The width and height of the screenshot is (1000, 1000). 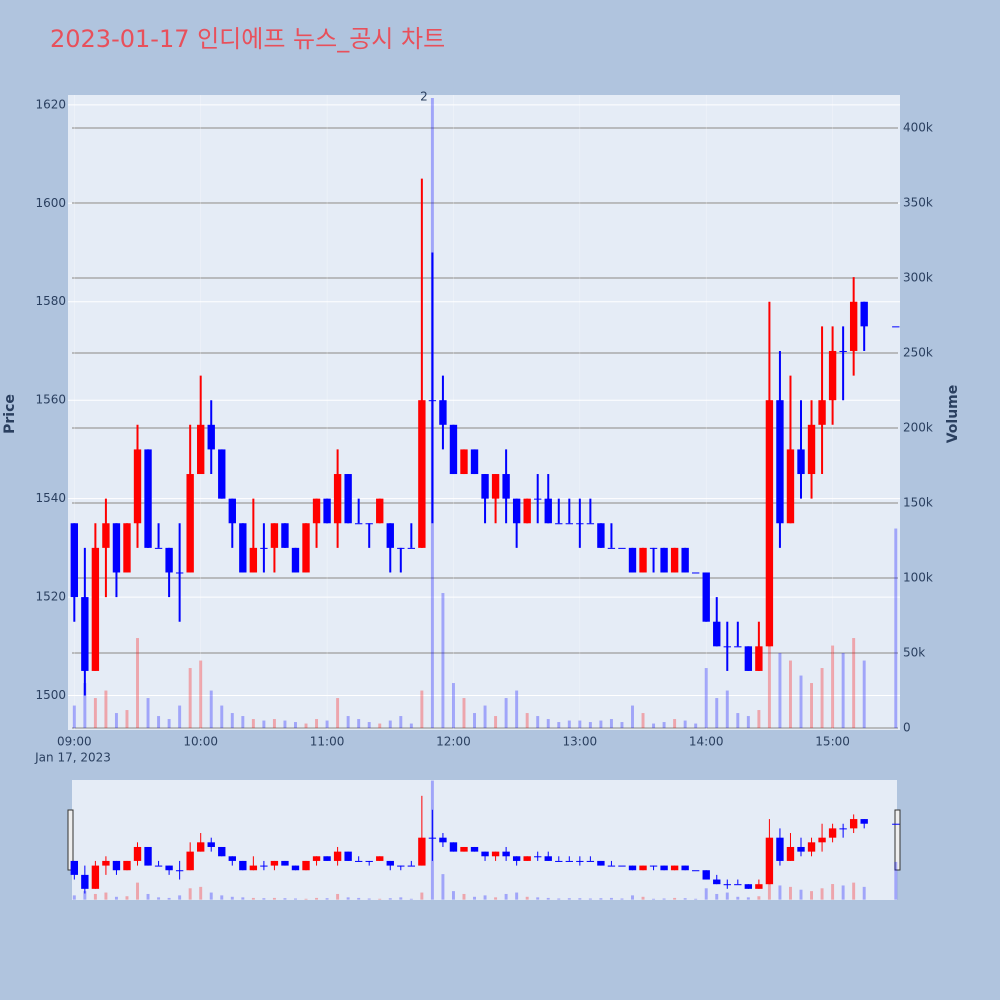 What do you see at coordinates (50, 597) in the screenshot?
I see `y-tick-label: 1520` at bounding box center [50, 597].